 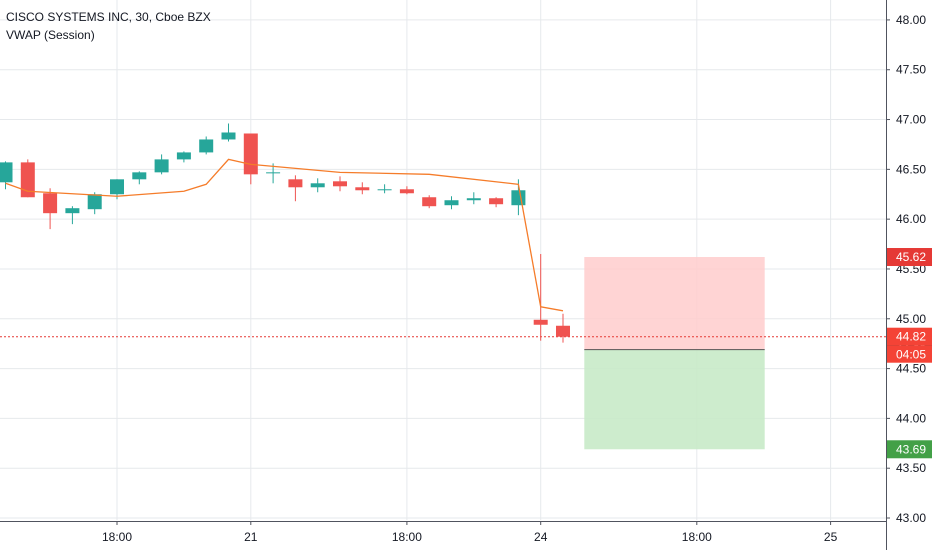 I want to click on last-price-label: 44.82, so click(x=909, y=336).